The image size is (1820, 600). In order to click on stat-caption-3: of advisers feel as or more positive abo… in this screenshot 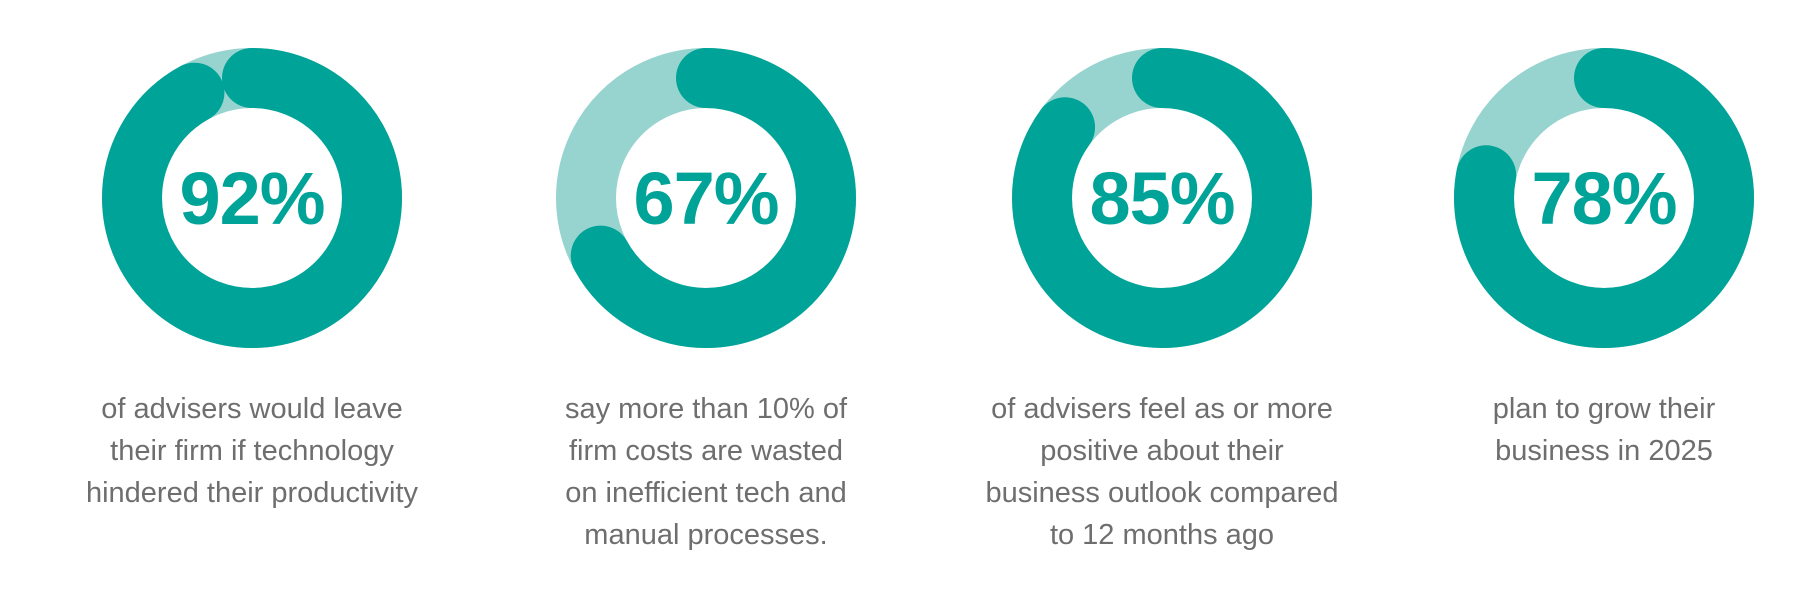, I will do `click(1162, 472)`.